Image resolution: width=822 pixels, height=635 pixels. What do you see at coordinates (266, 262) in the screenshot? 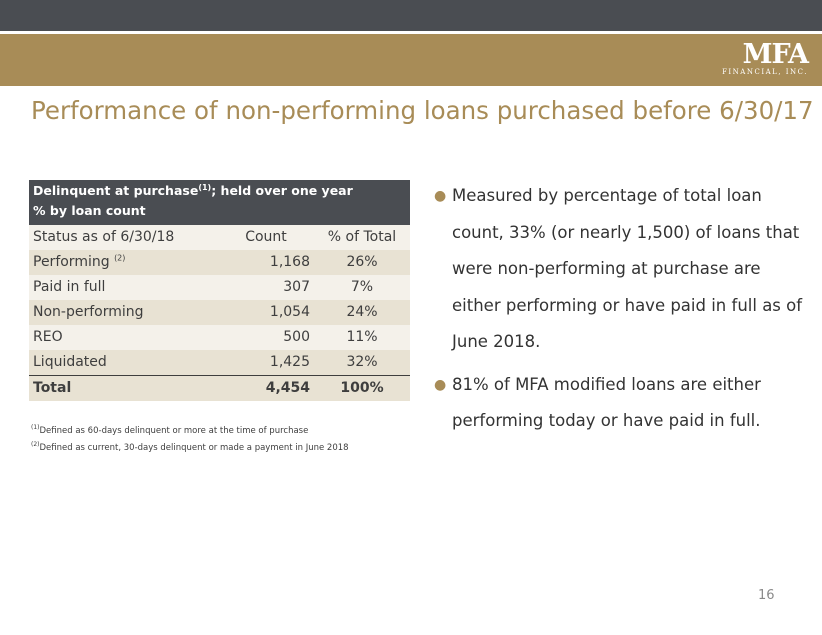
I see `row-count: 1,168` at bounding box center [266, 262].